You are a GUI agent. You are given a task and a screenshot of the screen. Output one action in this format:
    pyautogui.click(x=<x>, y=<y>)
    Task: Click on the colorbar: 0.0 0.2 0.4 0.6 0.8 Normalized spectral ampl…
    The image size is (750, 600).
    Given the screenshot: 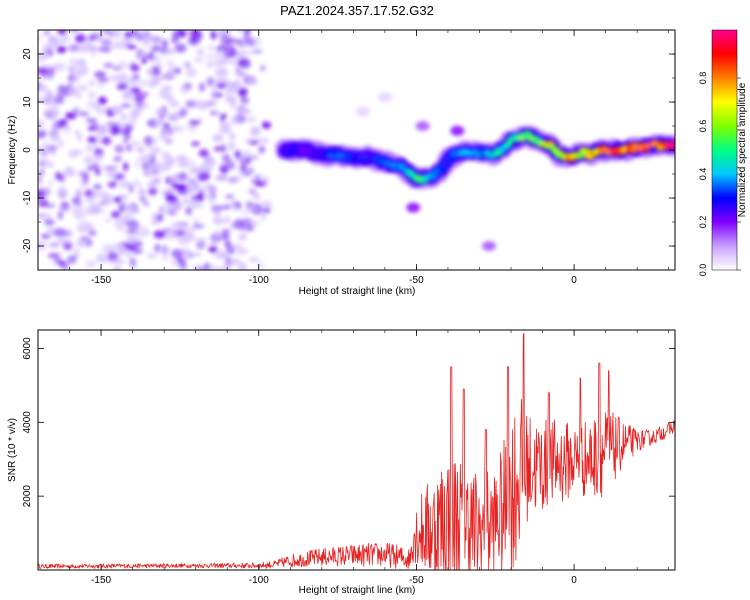 What is the action you would take?
    pyautogui.click(x=723, y=152)
    